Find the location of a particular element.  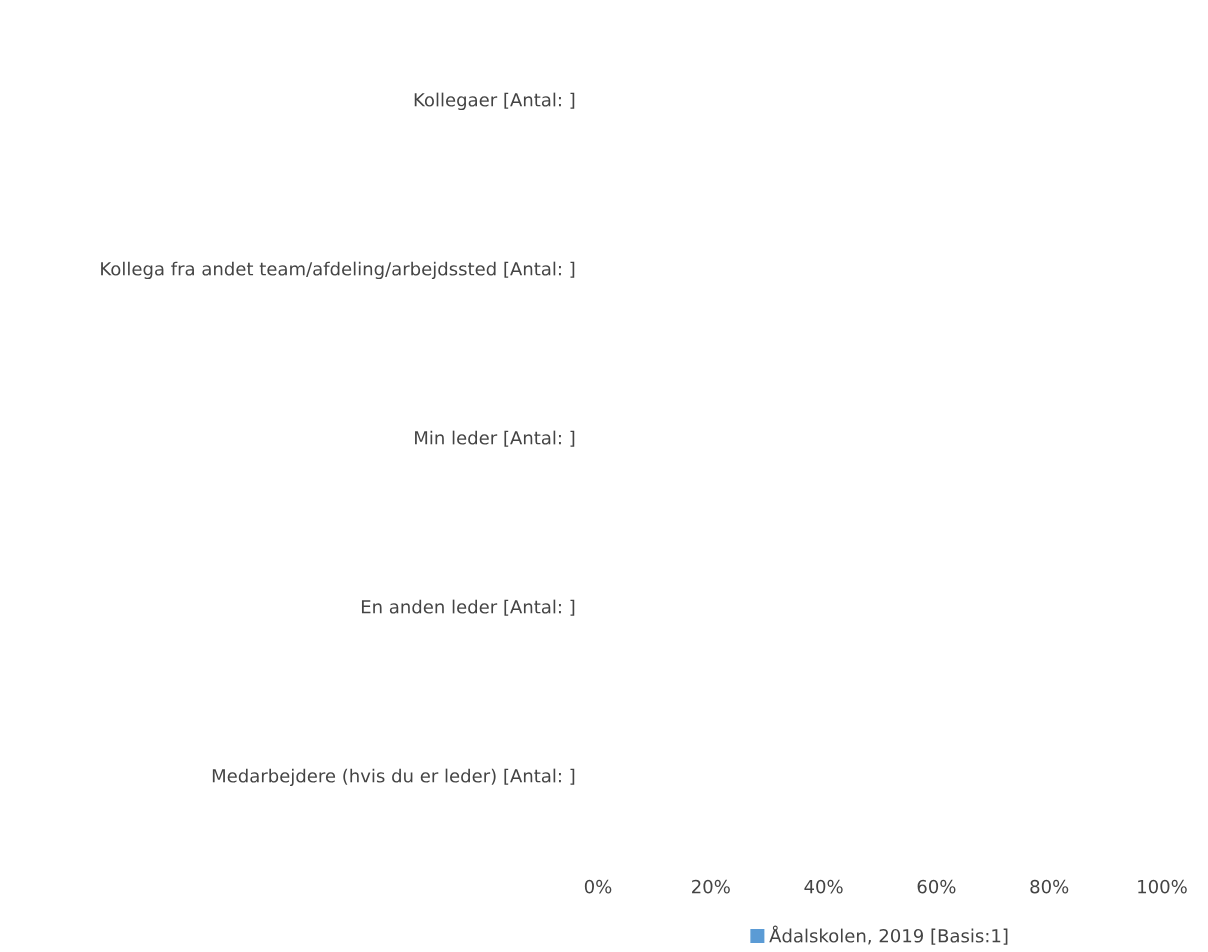

y-tick-label: Kollega fra andet team/afdeling/arbejdssted [Antal: ] is located at coordinates (338, 270).